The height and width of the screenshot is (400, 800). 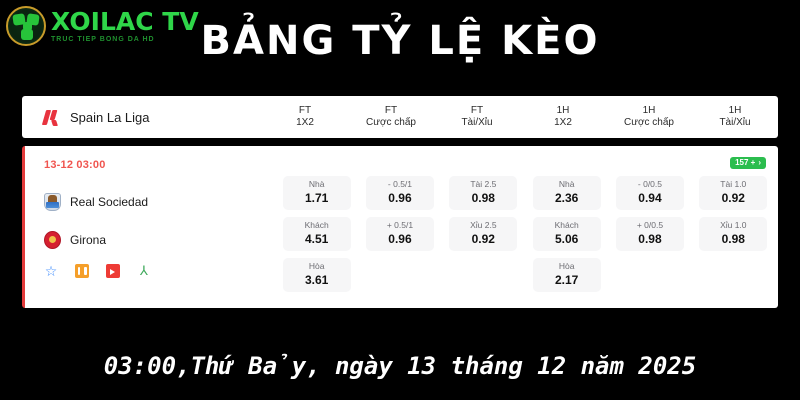 I want to click on league-name-group: Spain La Liga, so click(x=142, y=117).